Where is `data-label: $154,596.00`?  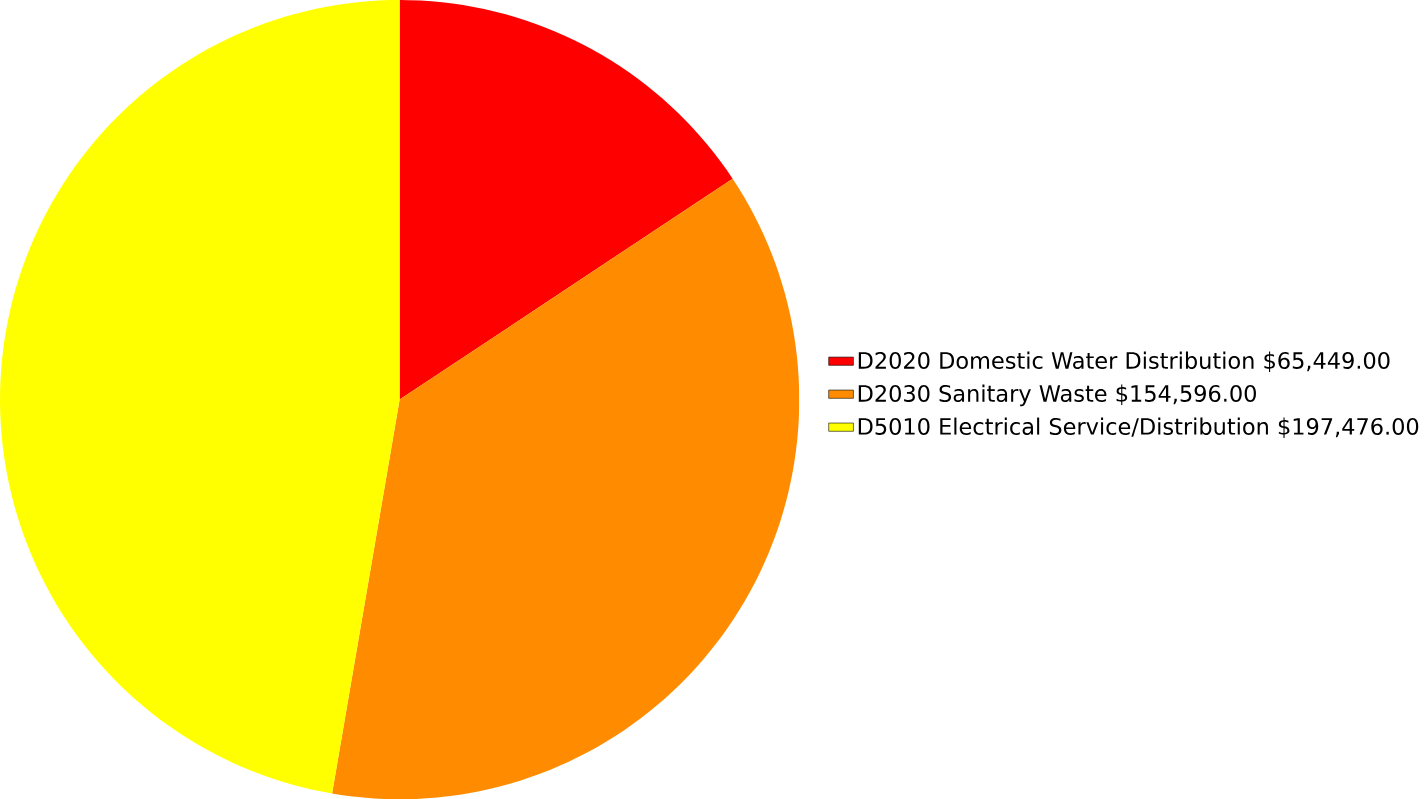 data-label: $154,596.00 is located at coordinates (1186, 394).